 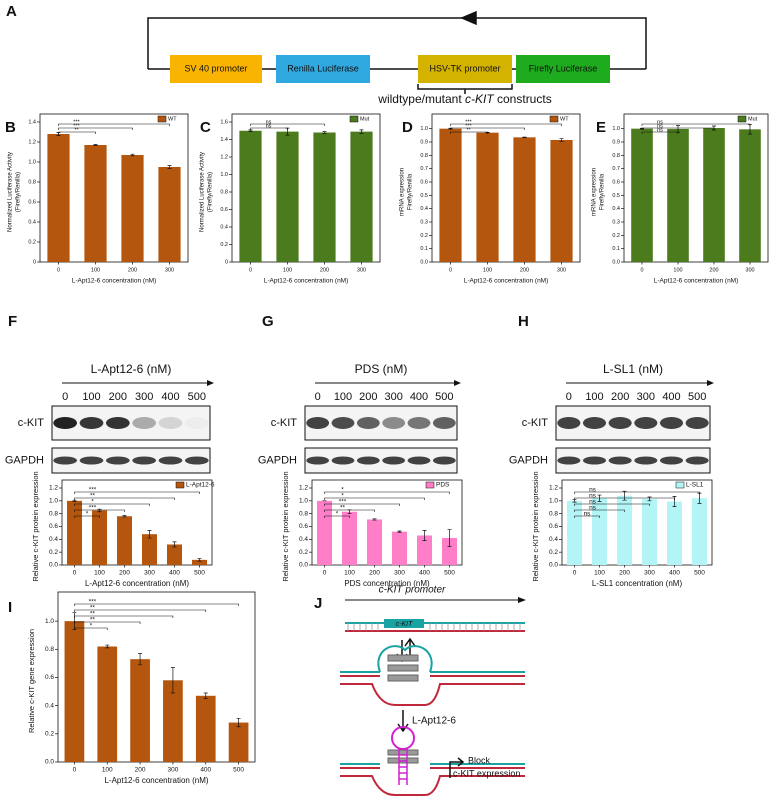 What do you see at coordinates (318, 603) in the screenshot?
I see `panel-label: J` at bounding box center [318, 603].